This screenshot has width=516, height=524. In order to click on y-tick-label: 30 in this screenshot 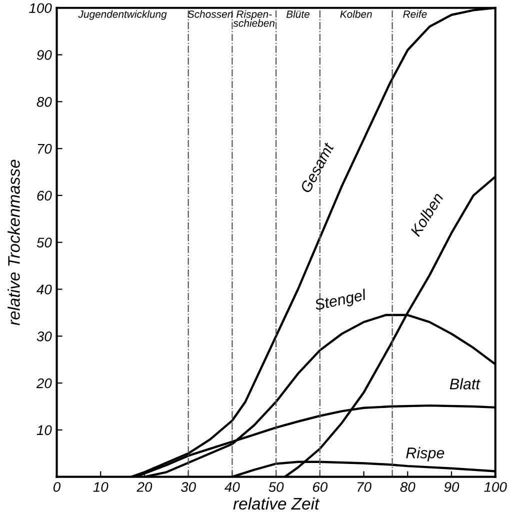, I will do `click(44, 336)`.